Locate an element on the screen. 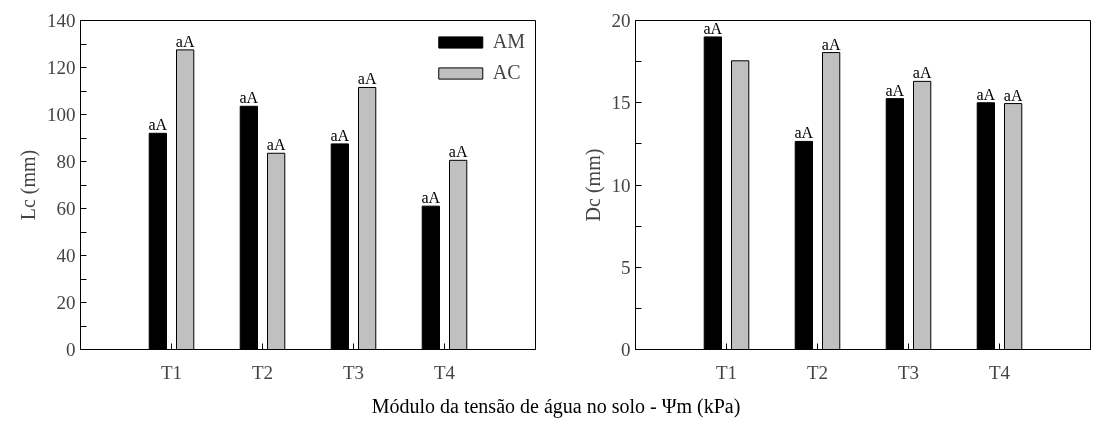 The image size is (1111, 432). y-tick-label: 60 is located at coordinates (66, 208).